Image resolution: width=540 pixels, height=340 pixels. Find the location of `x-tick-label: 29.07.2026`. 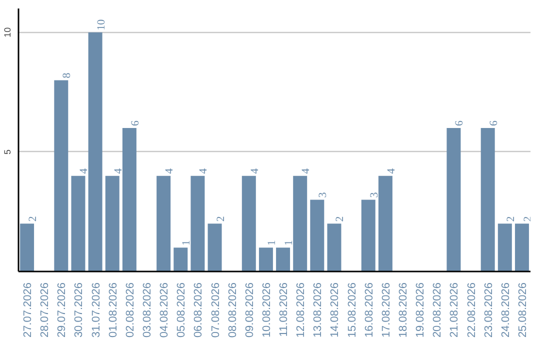

x-tick-label: 29.07.2026 is located at coordinates (62, 310).